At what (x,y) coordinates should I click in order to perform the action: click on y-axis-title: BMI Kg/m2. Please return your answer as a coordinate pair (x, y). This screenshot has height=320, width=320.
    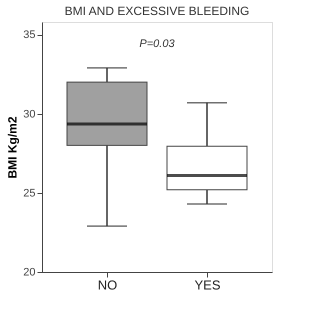
    Looking at the image, I should click on (12, 147).